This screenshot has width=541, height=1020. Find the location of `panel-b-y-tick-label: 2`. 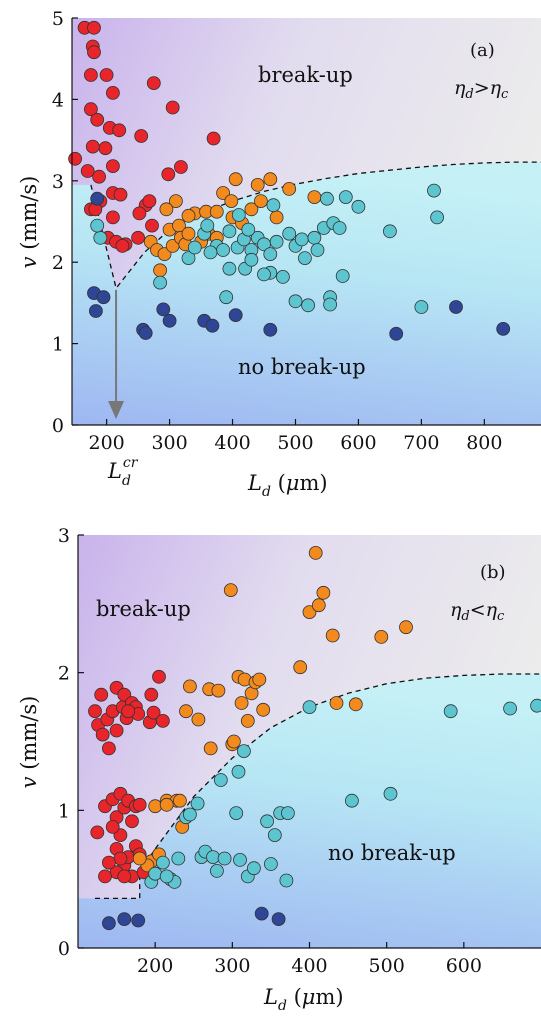

panel-b-y-tick-label: 2 is located at coordinates (64, 674).